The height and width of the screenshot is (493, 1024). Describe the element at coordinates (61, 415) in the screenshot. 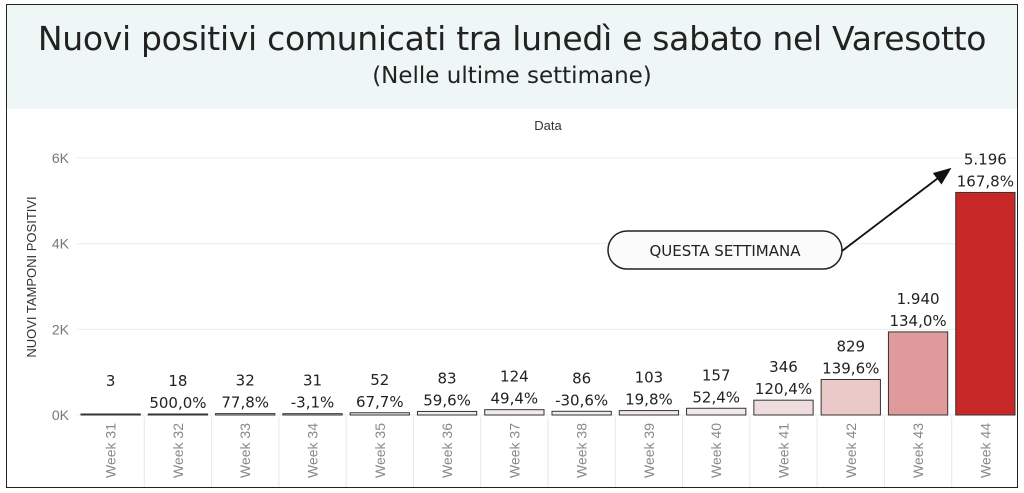

I see `y-tick-label: 0K` at that location.